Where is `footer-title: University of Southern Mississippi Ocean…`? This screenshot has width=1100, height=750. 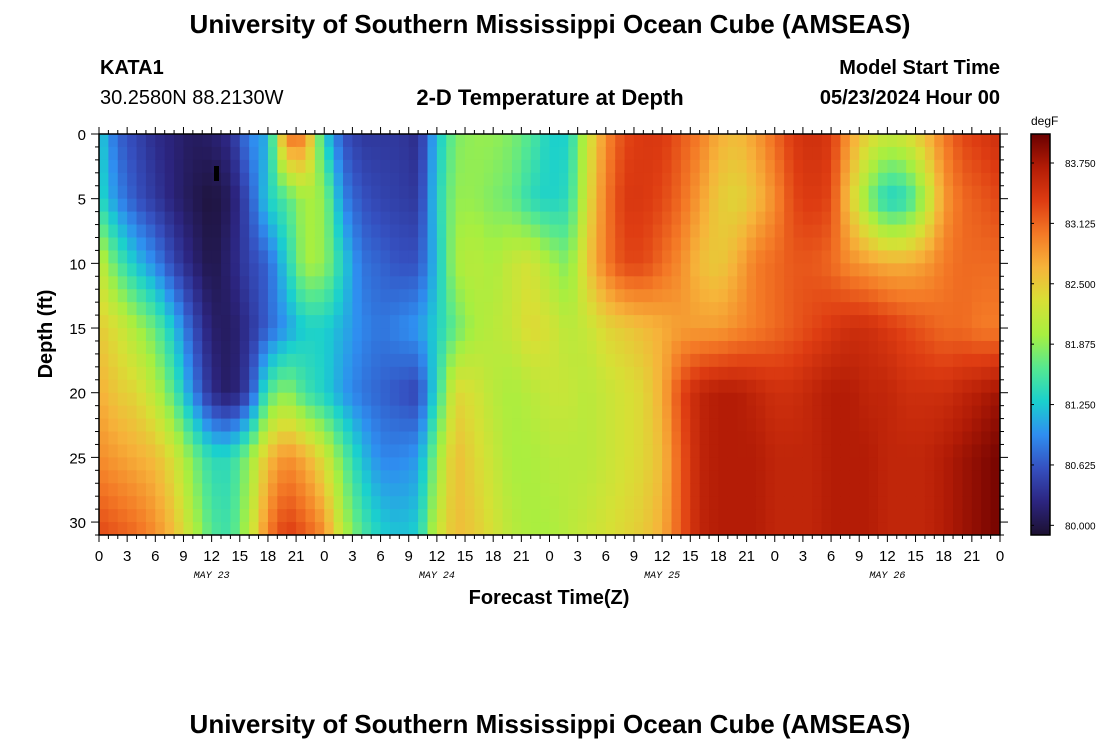
footer-title: University of Southern Mississippi Ocean… is located at coordinates (550, 724).